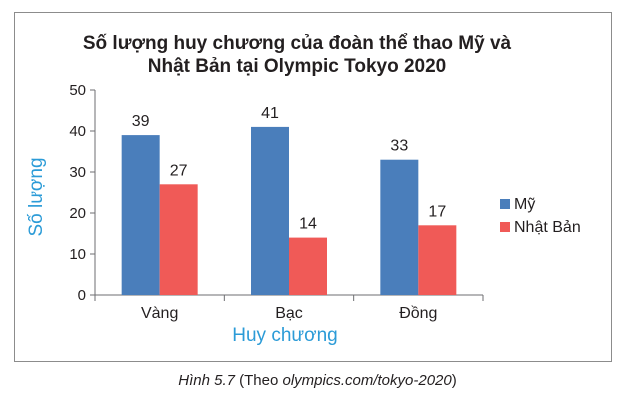 Image resolution: width=635 pixels, height=417 pixels. What do you see at coordinates (418, 313) in the screenshot?
I see `x-category-label: Đồng` at bounding box center [418, 313].